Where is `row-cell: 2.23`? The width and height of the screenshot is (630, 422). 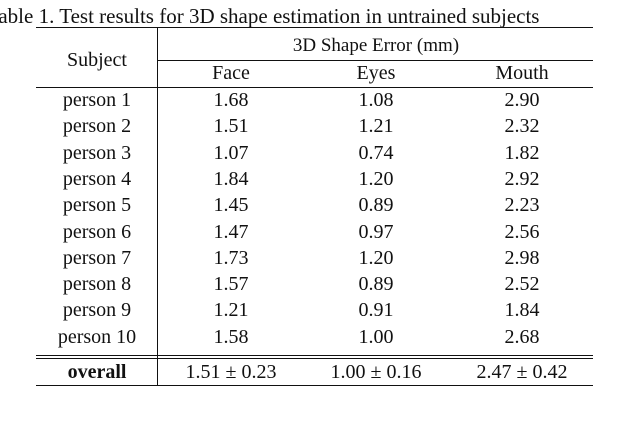
row-cell: 2.23 is located at coordinates (522, 205).